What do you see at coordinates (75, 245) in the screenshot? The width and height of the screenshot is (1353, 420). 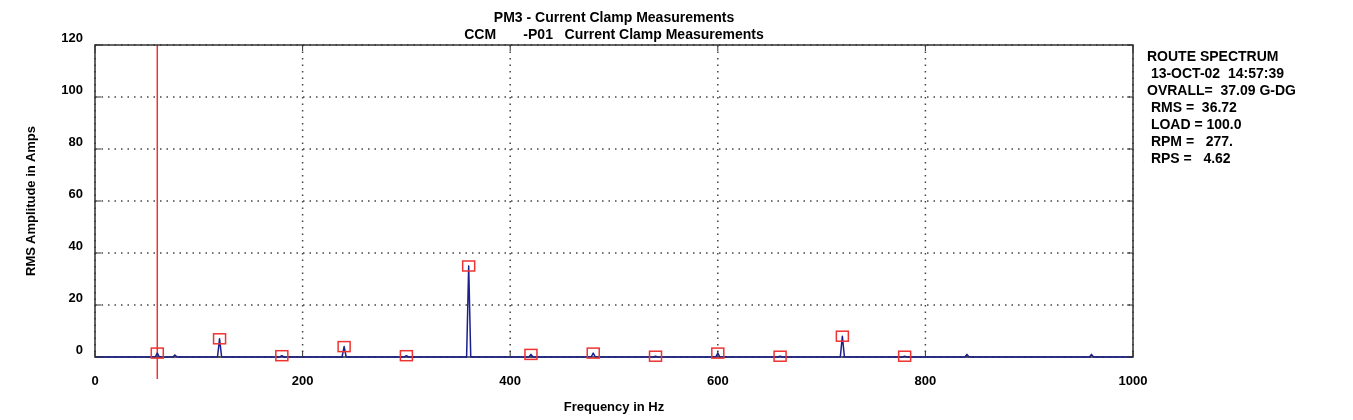 I see `y-tick-label: 40` at bounding box center [75, 245].